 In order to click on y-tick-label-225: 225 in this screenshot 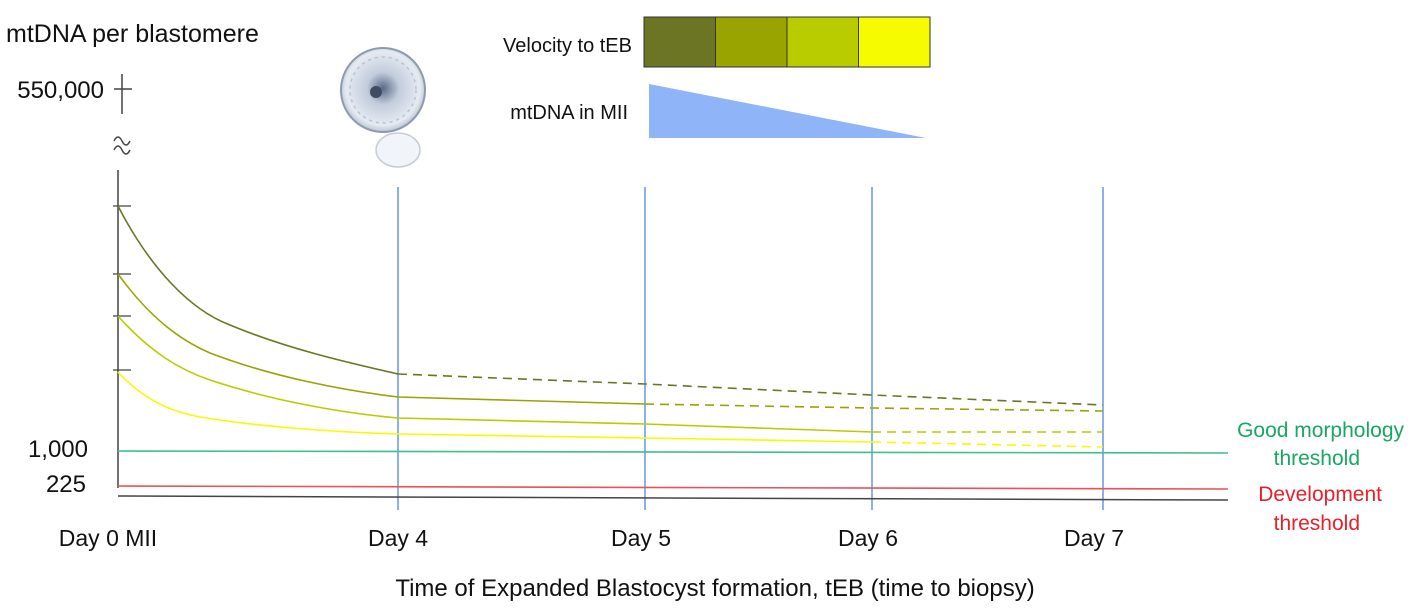, I will do `click(66, 484)`.